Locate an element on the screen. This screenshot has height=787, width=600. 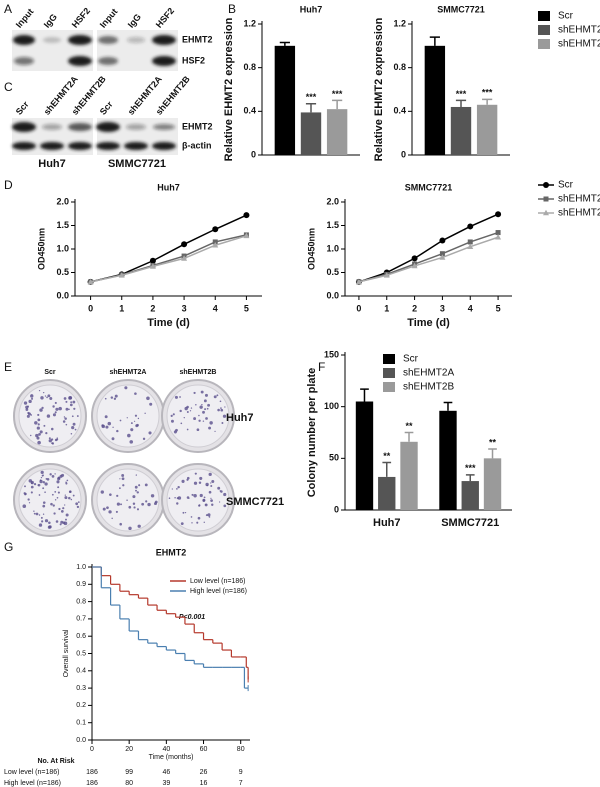
x-tick-label: 0 is located at coordinates (90, 308).